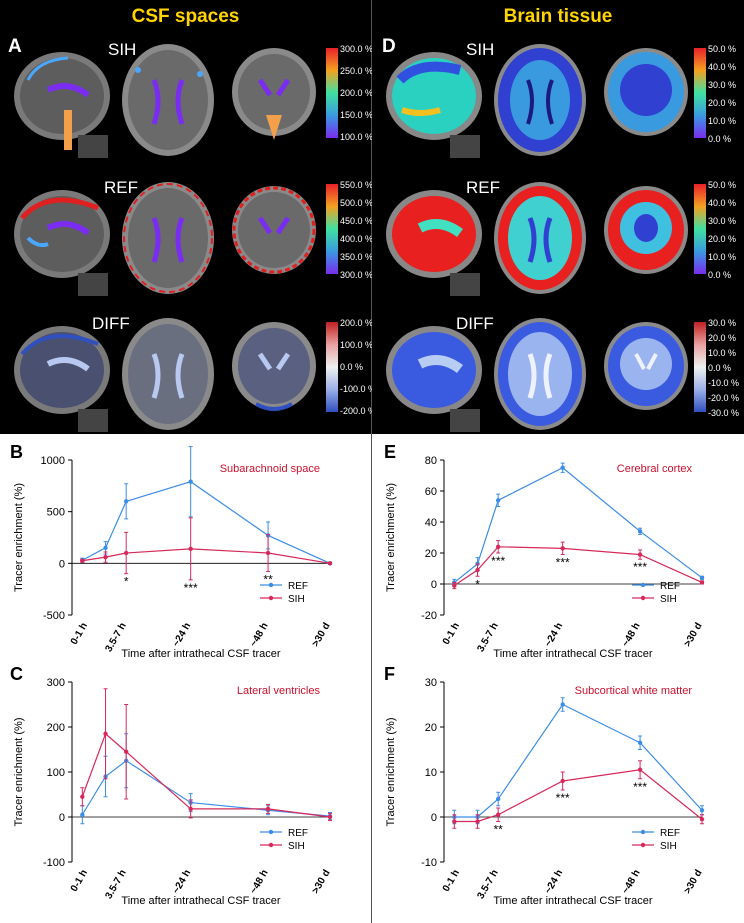  I want to click on panel-label-a: A, so click(15, 46).